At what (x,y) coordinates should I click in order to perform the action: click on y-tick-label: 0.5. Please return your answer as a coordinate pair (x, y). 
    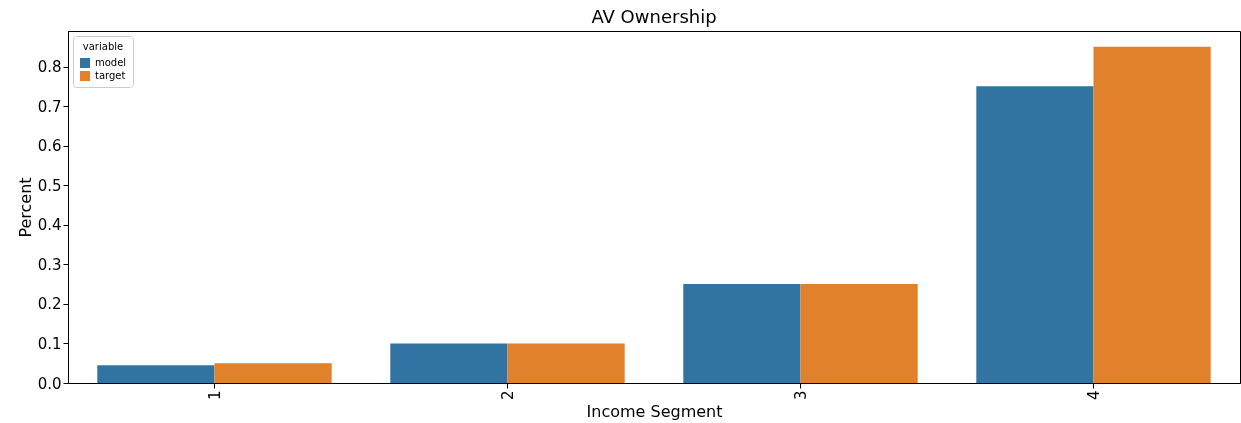
    Looking at the image, I should click on (49, 185).